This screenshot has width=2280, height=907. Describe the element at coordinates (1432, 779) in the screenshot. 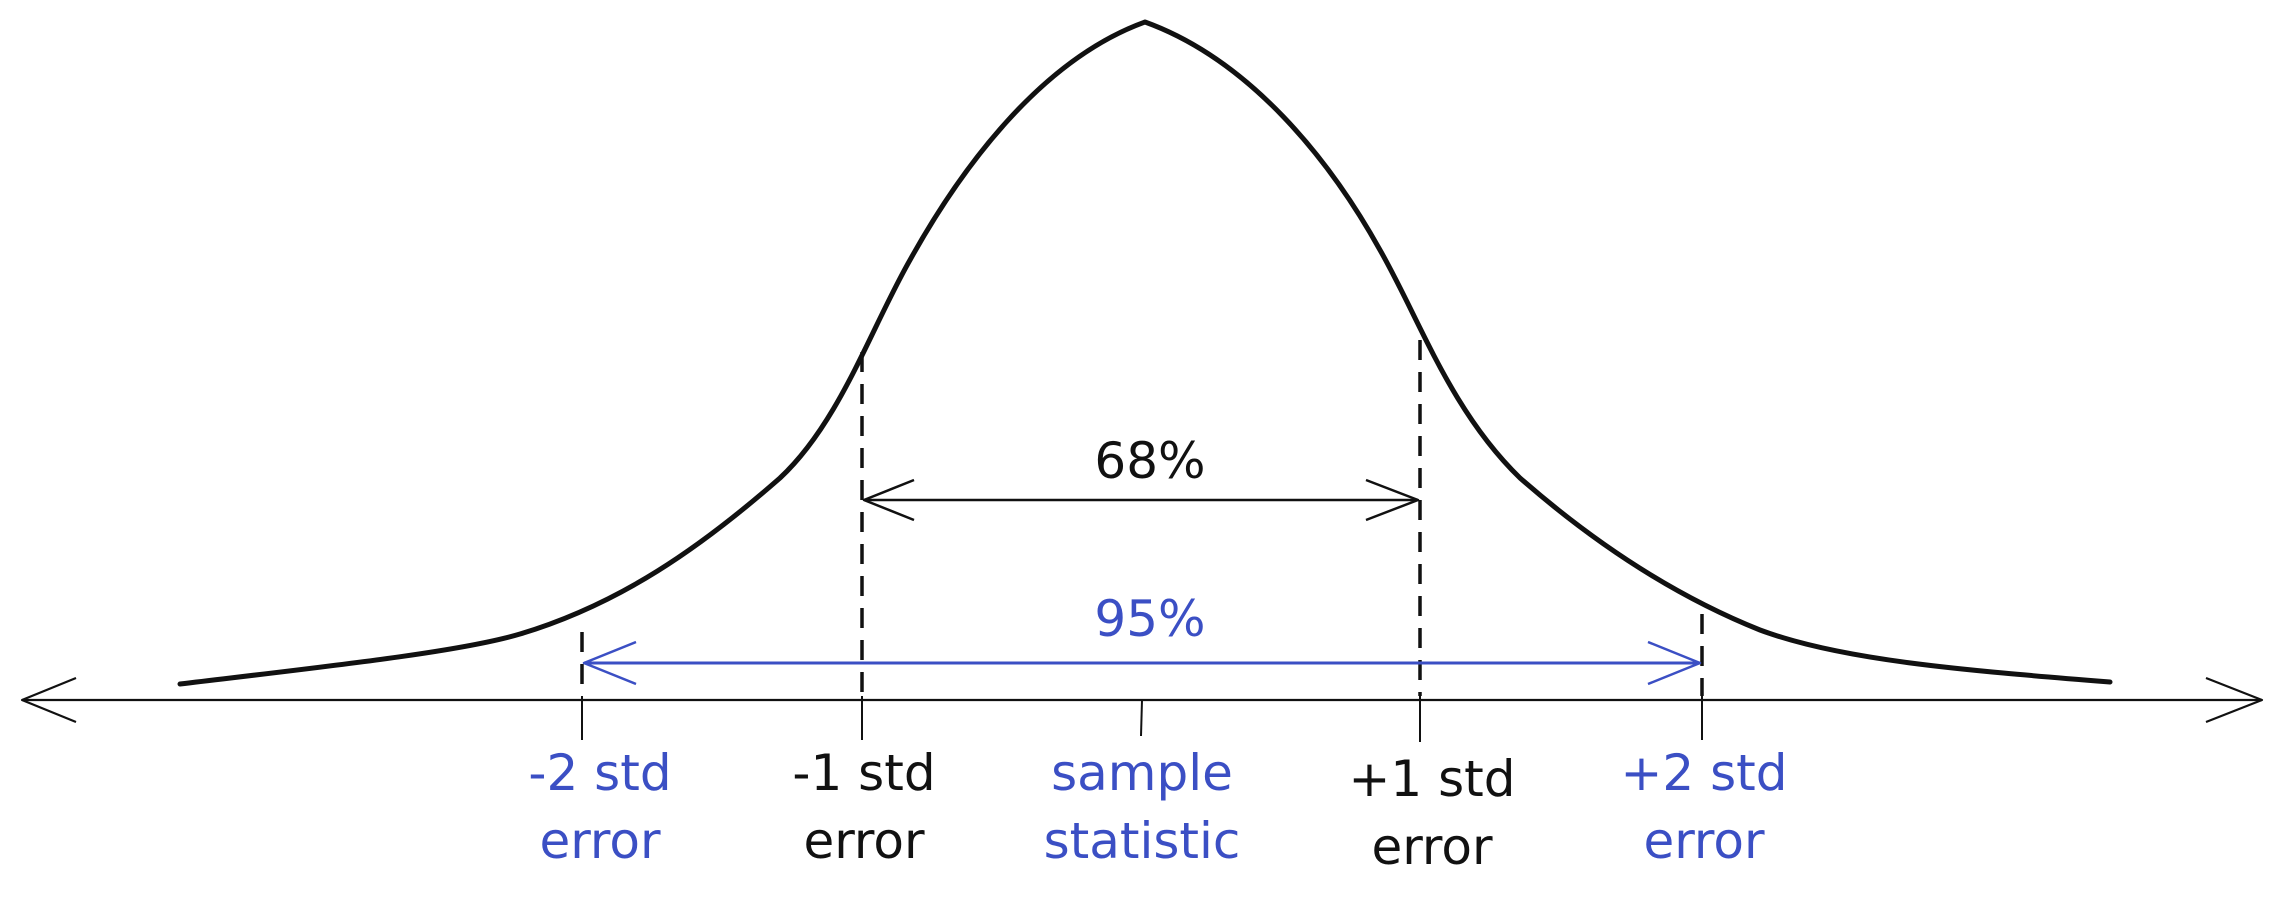

I see `label-plus-1-line1: +1 std` at that location.